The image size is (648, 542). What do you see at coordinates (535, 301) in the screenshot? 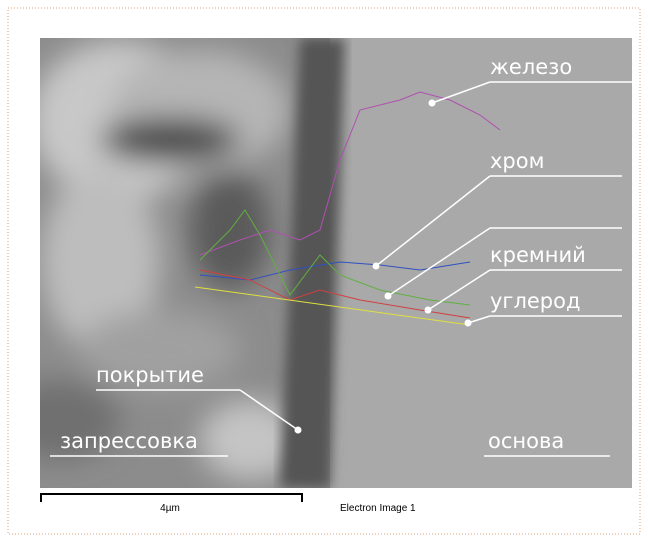
I see `label-carbon: углерод` at bounding box center [535, 301].